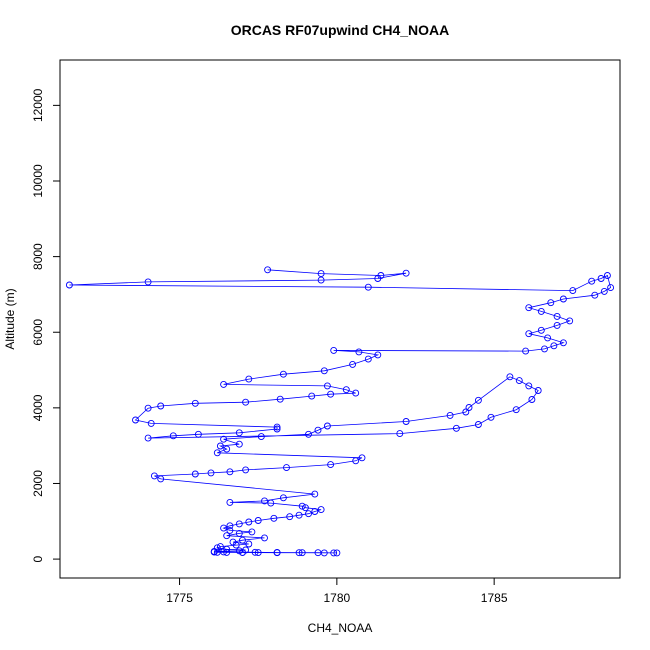 The width and height of the screenshot is (650, 650). I want to click on y-tick-label: 4000, so click(38, 407).